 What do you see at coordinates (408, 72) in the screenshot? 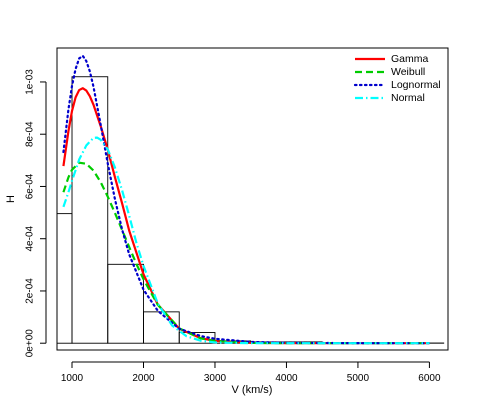
I see `legend-label-weibull: Weibull` at bounding box center [408, 72].